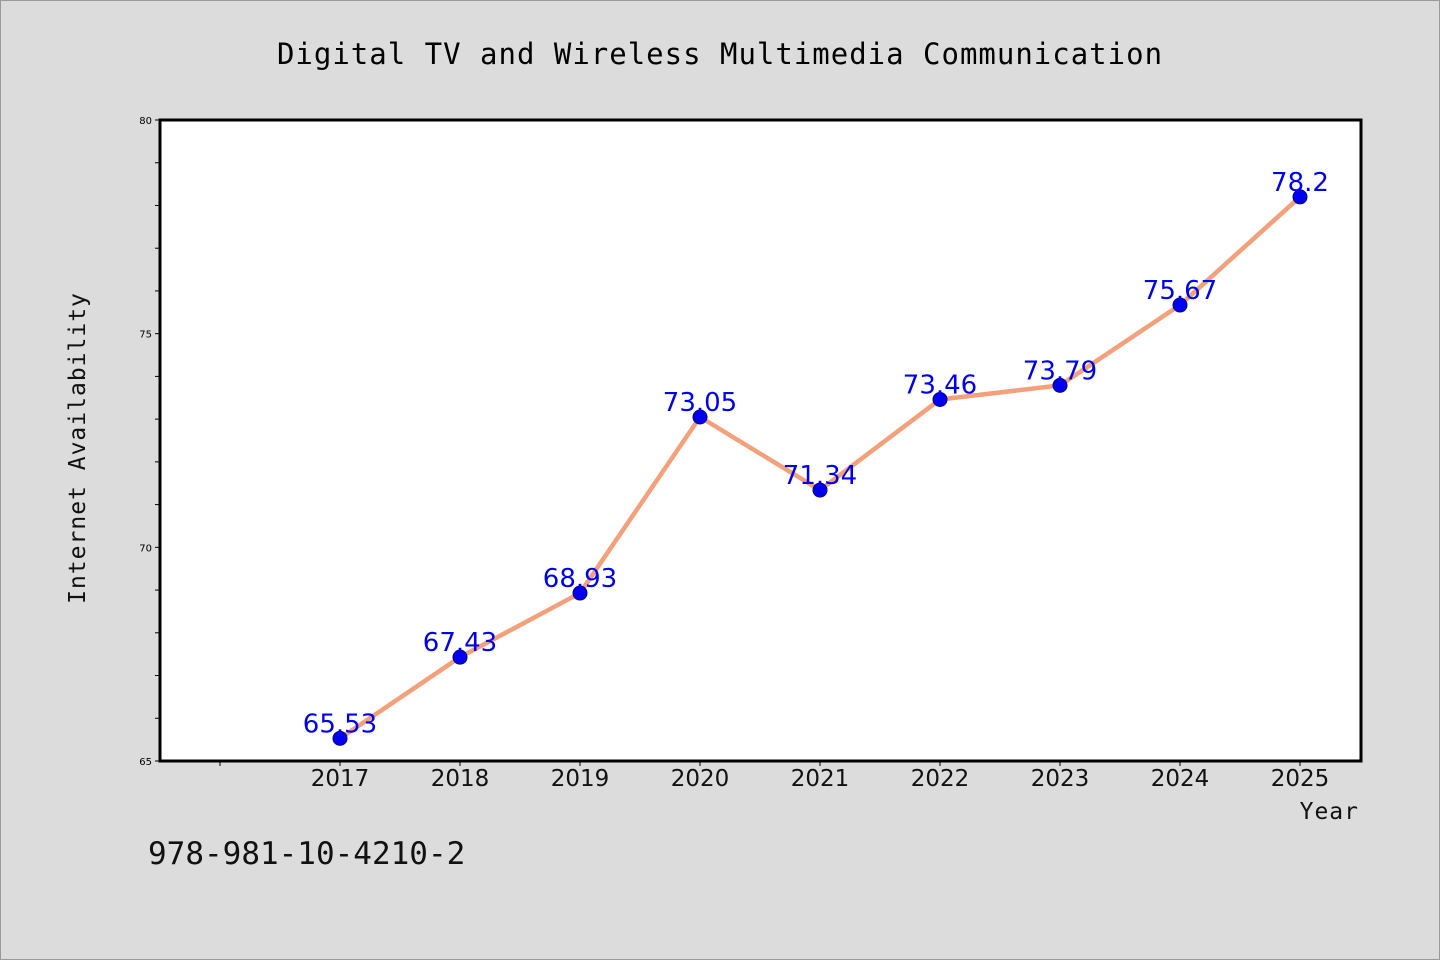  Describe the element at coordinates (149, 442) in the screenshot. I see `y-axis: 65 70 75 80` at that location.